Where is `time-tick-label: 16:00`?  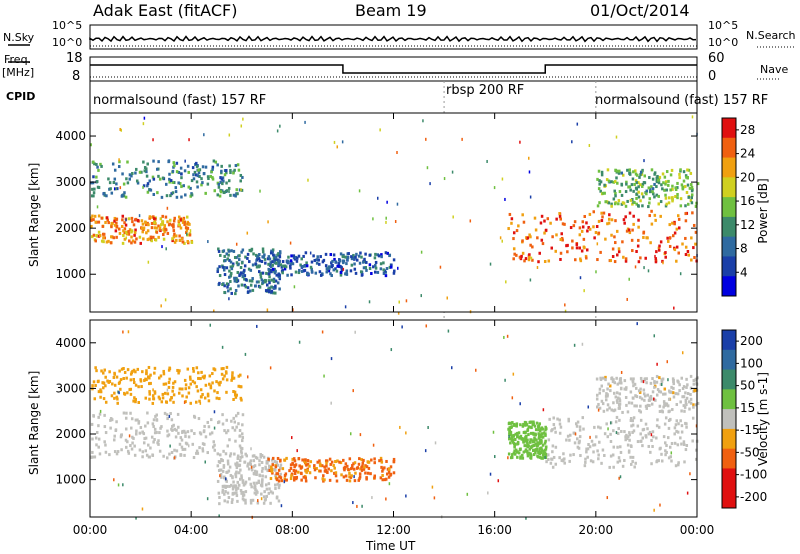
time-tick-label: 16:00 is located at coordinates (494, 530).